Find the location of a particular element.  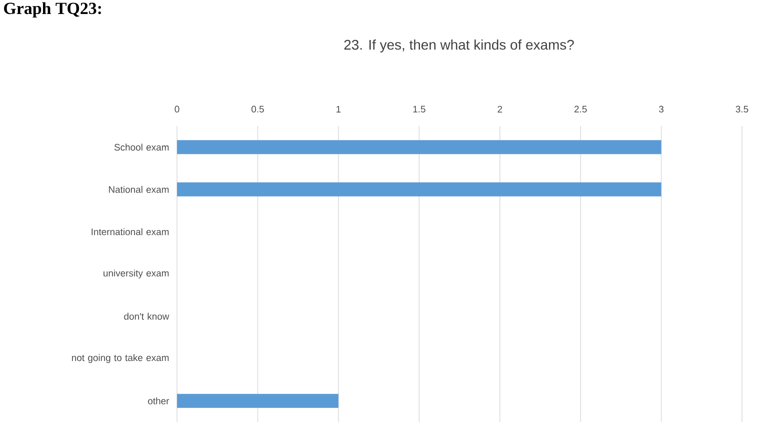

x-tick-label: 2.5 is located at coordinates (580, 109).